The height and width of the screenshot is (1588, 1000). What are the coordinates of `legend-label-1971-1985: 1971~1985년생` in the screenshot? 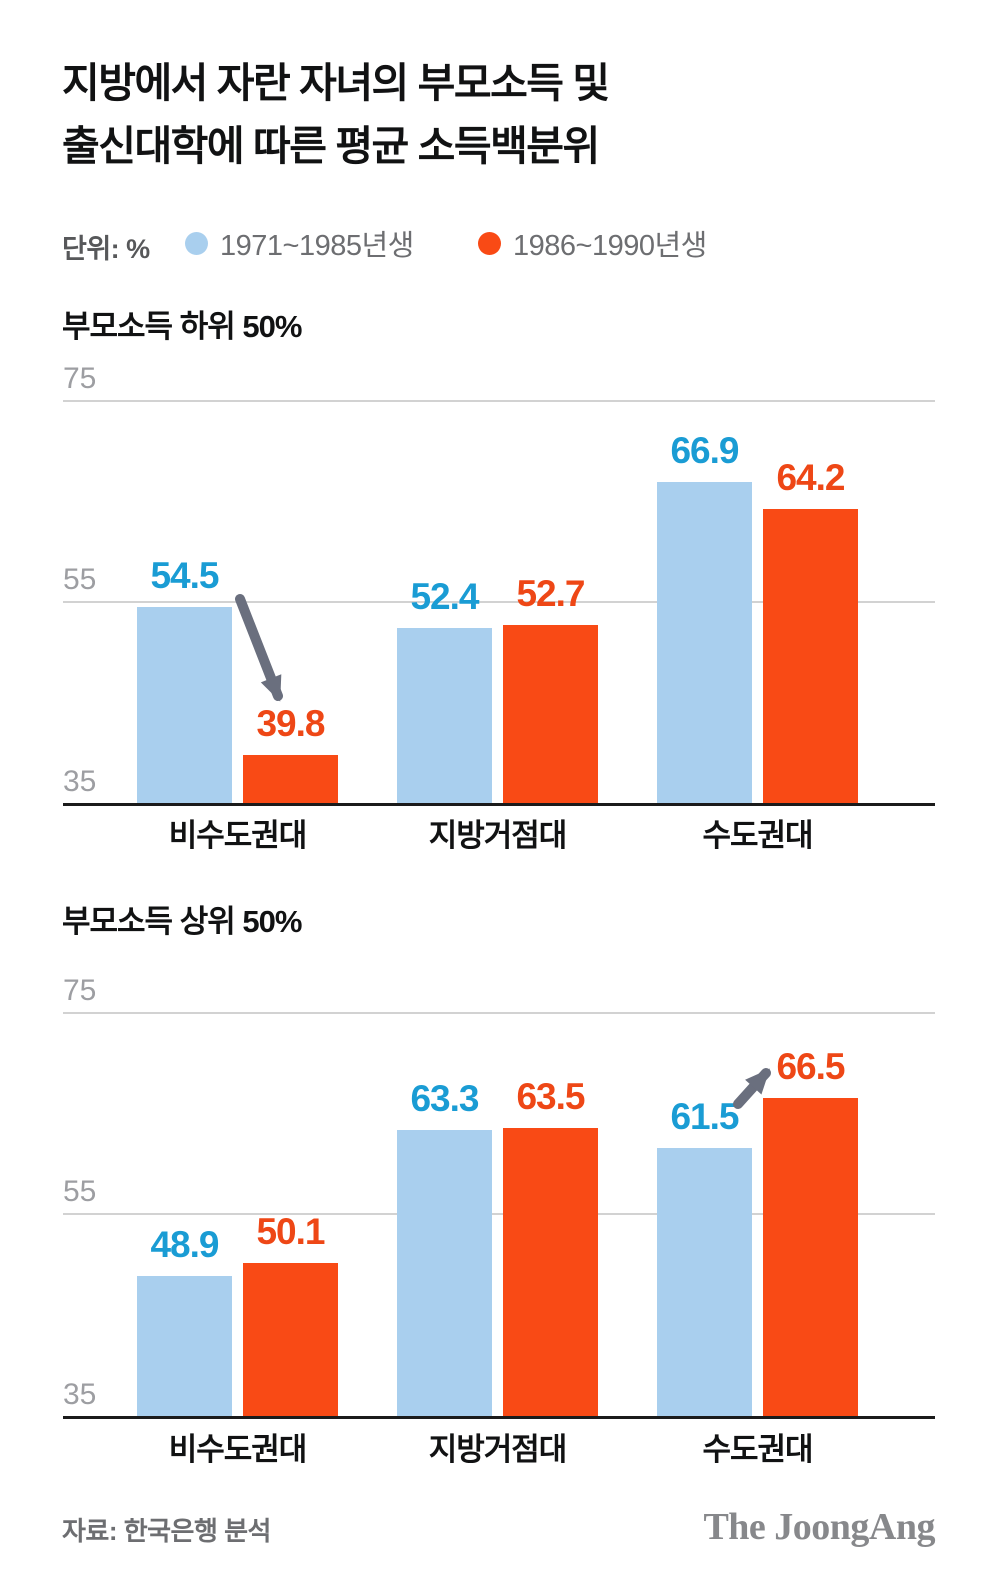 It's located at (317, 246).